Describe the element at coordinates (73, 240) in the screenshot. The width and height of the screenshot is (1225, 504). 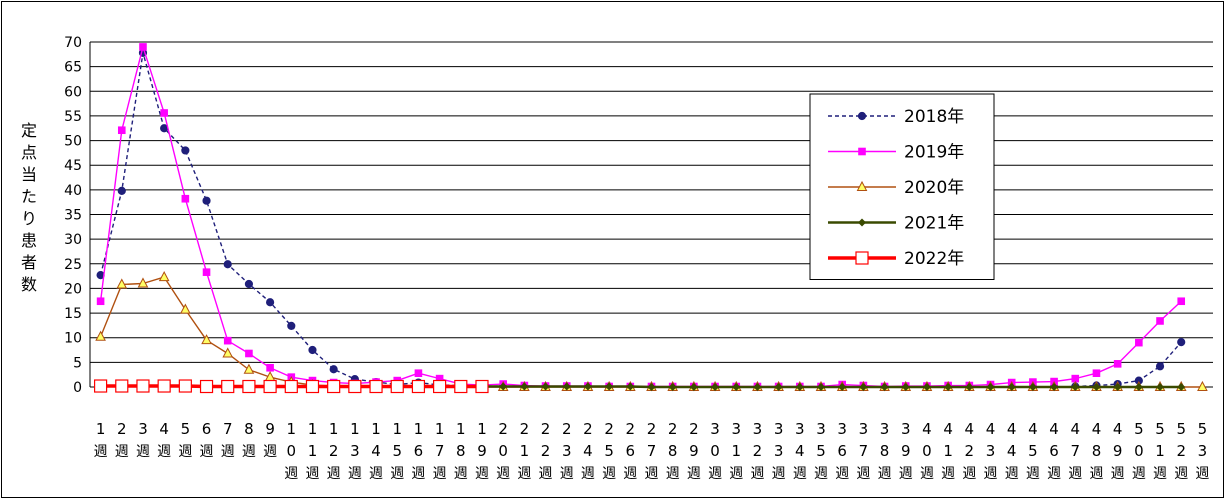
I see `y-tick-label: 30` at that location.